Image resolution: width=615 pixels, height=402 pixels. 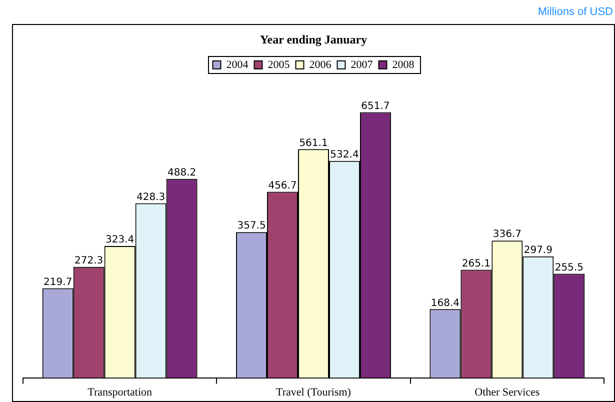 What do you see at coordinates (181, 172) in the screenshot?
I see `data-label: 488.2` at bounding box center [181, 172].